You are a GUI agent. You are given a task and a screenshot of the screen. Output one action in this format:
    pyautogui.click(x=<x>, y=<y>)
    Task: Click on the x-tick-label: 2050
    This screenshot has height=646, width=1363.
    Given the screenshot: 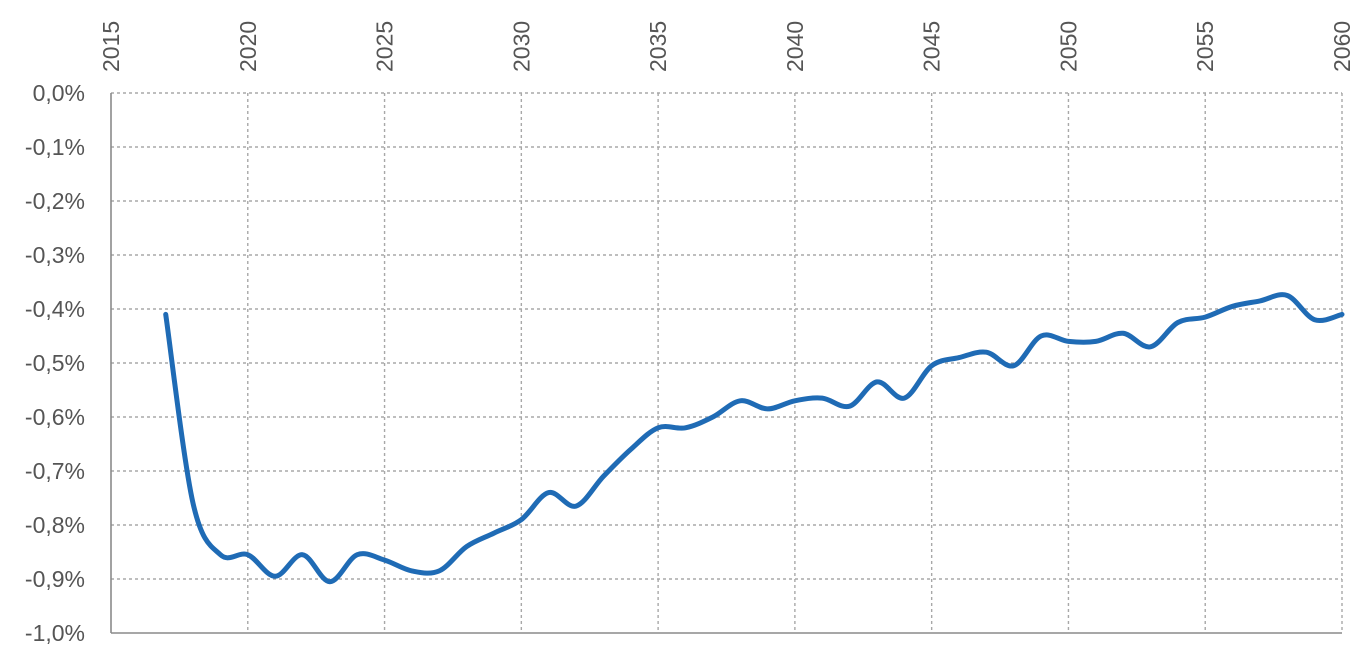 What is the action you would take?
    pyautogui.click(x=1068, y=46)
    